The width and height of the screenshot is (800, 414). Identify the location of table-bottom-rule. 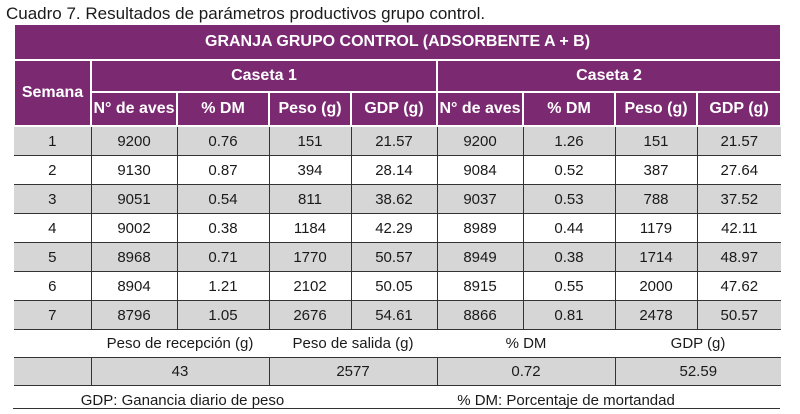
(396, 408).